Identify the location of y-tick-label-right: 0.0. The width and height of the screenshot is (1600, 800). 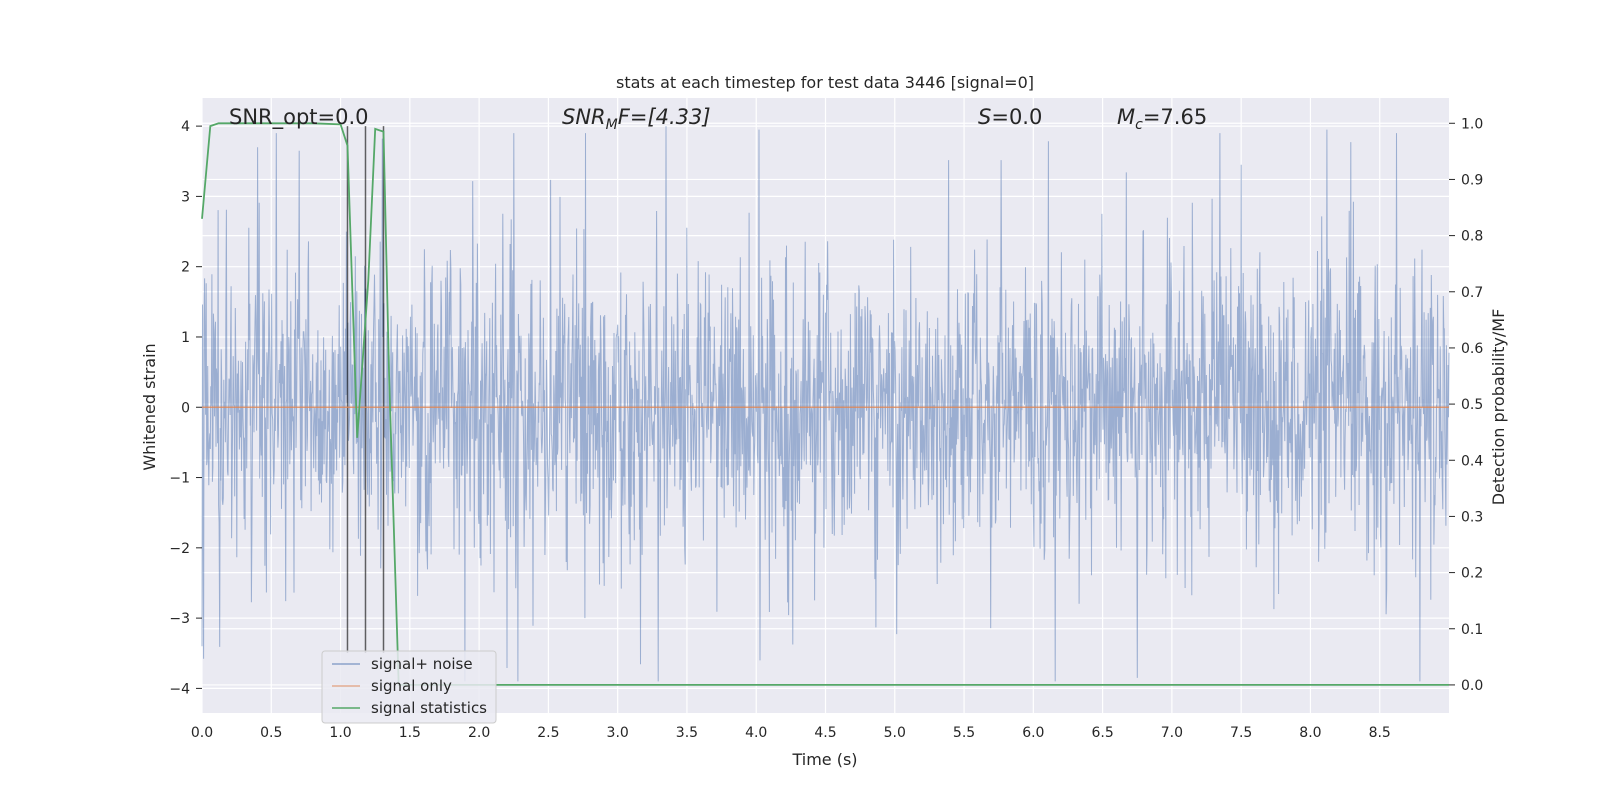
(1472, 686).